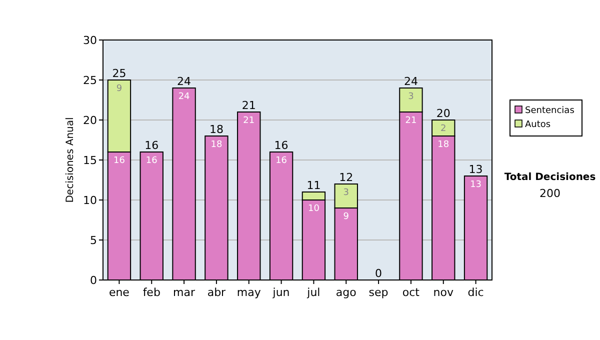 The height and width of the screenshot is (340, 600). Describe the element at coordinates (313, 292) in the screenshot. I see `x-tick-label: jul` at that location.